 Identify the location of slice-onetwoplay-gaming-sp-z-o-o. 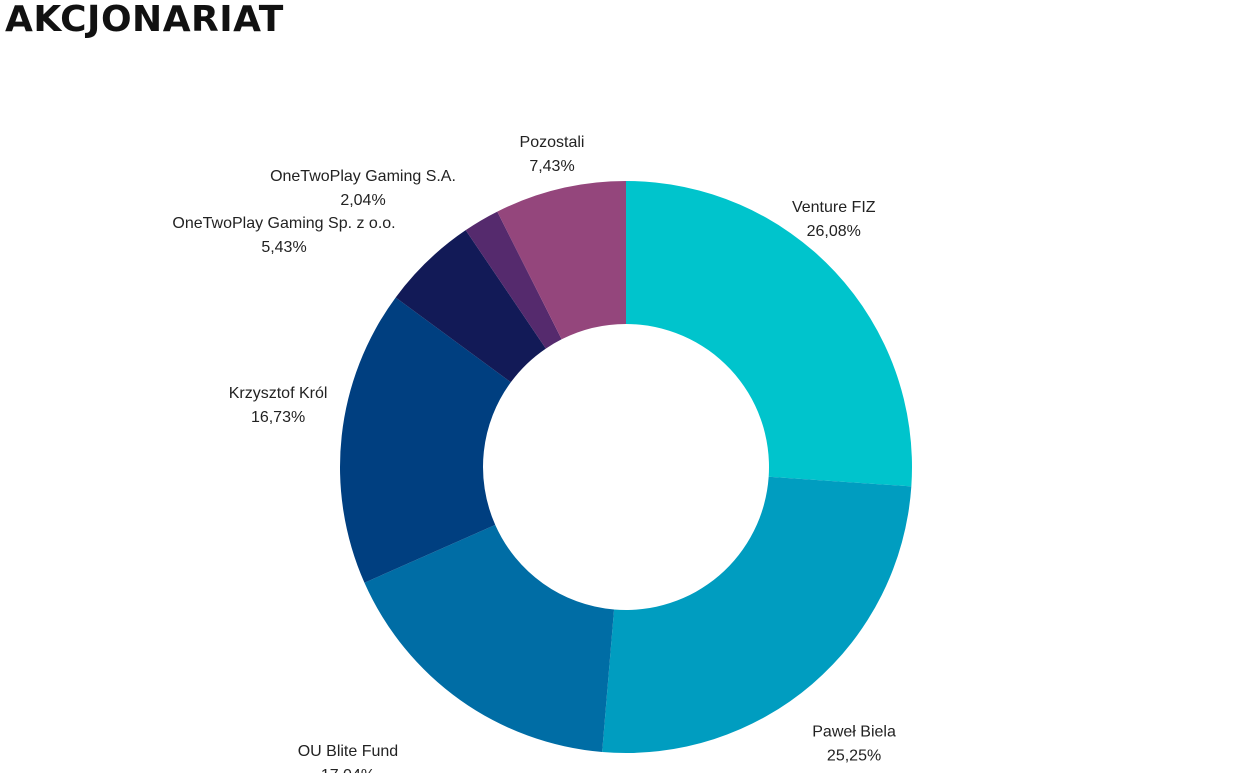
(470, 306).